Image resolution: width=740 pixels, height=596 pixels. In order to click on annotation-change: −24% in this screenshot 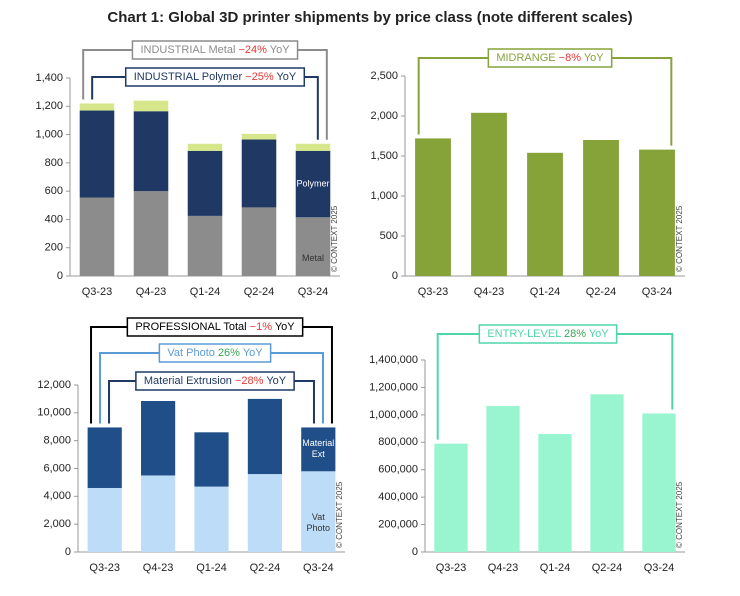, I will do `click(252, 50)`.